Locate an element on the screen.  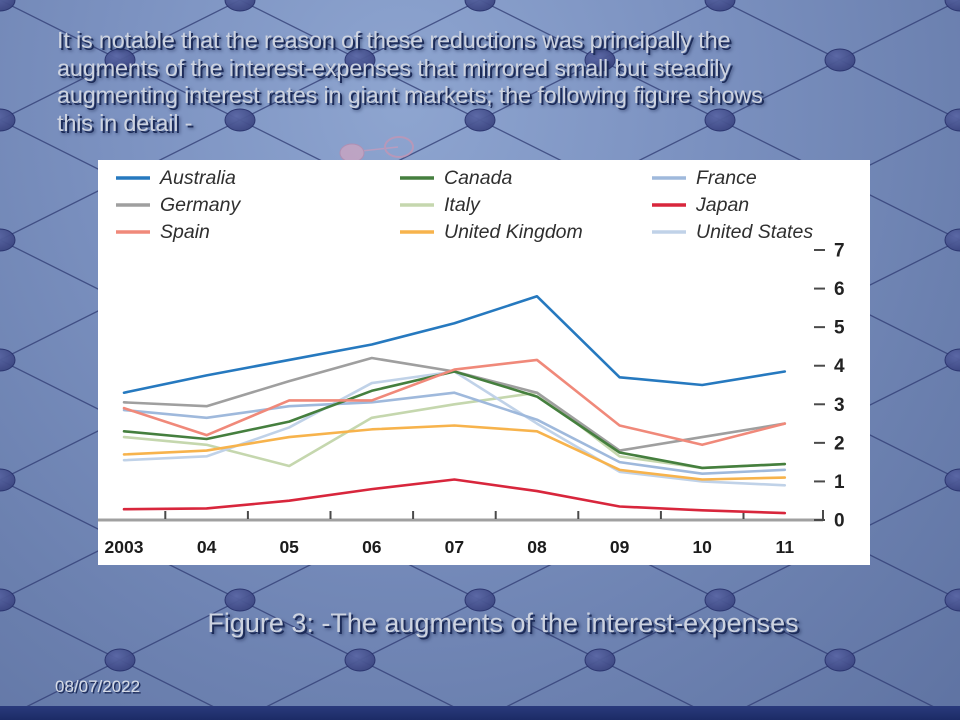
legend-item-france: France is located at coordinates (704, 178).